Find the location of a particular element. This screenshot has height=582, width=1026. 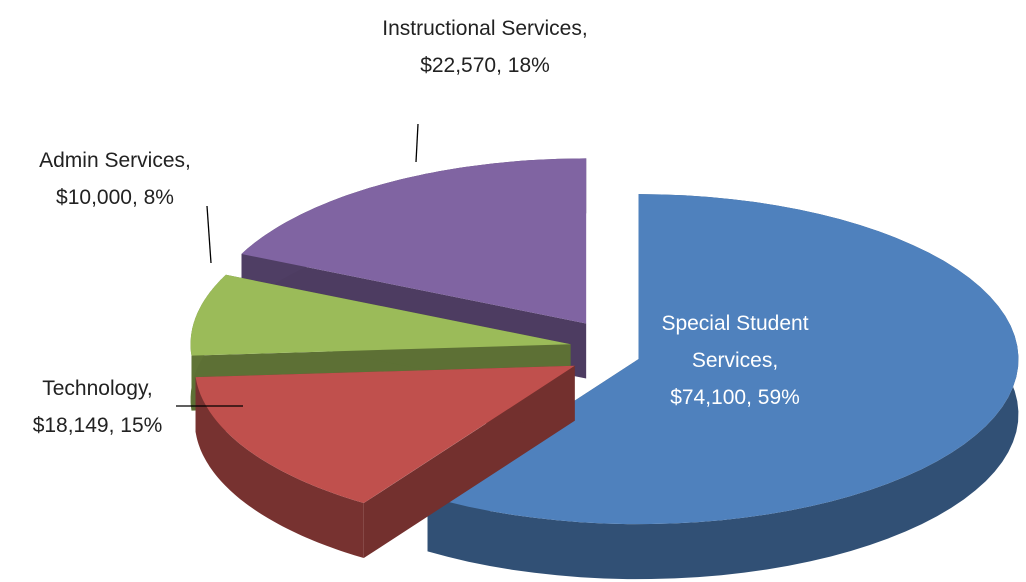

value-label: $10,000, 8% is located at coordinates (115, 197).